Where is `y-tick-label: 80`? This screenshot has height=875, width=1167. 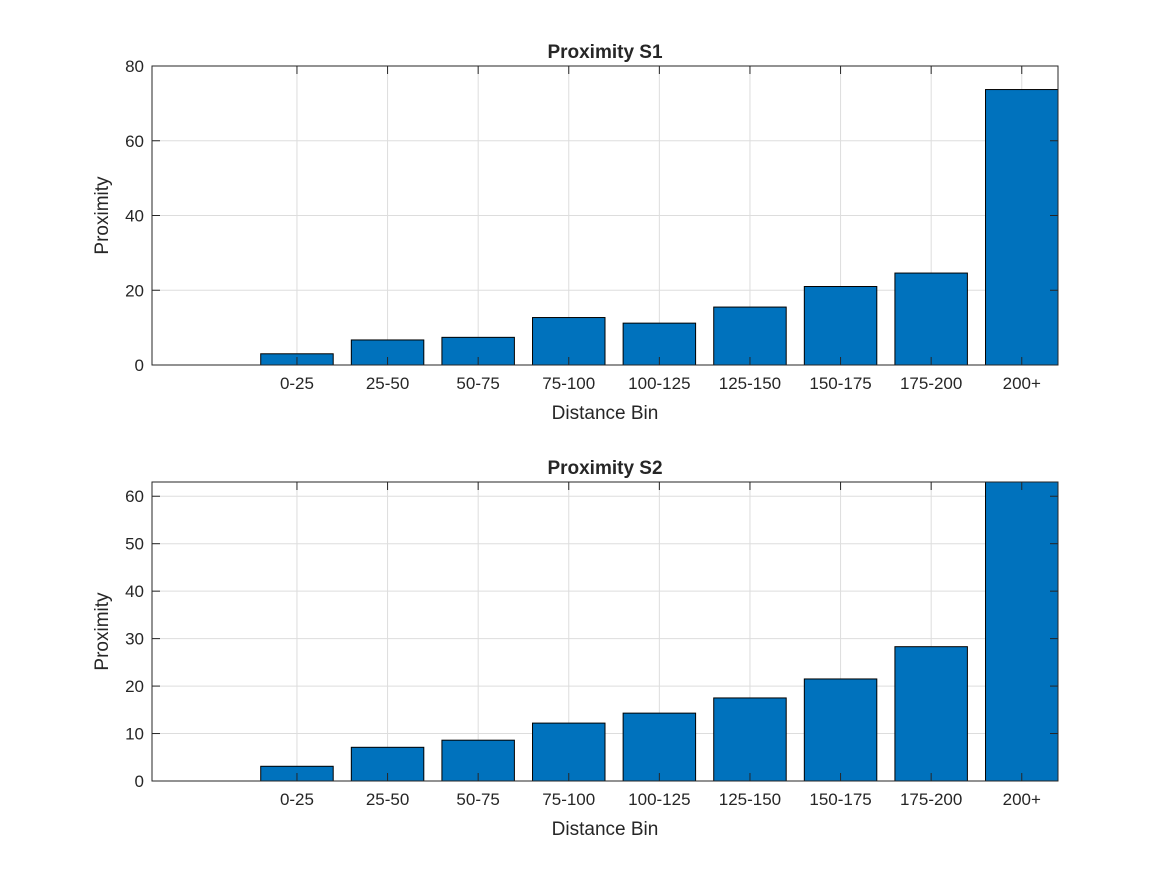 y-tick-label: 80 is located at coordinates (134, 66).